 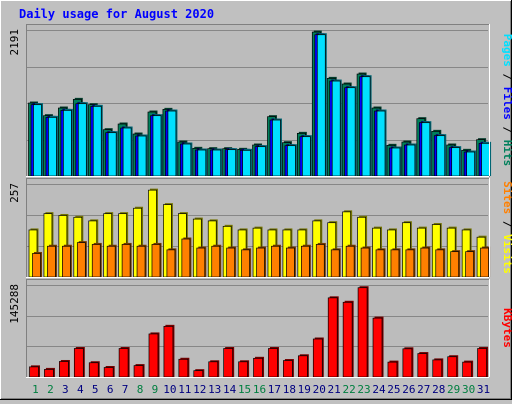 What do you see at coordinates (50, 389) in the screenshot?
I see `x-tick-label-2: 2` at bounding box center [50, 389].